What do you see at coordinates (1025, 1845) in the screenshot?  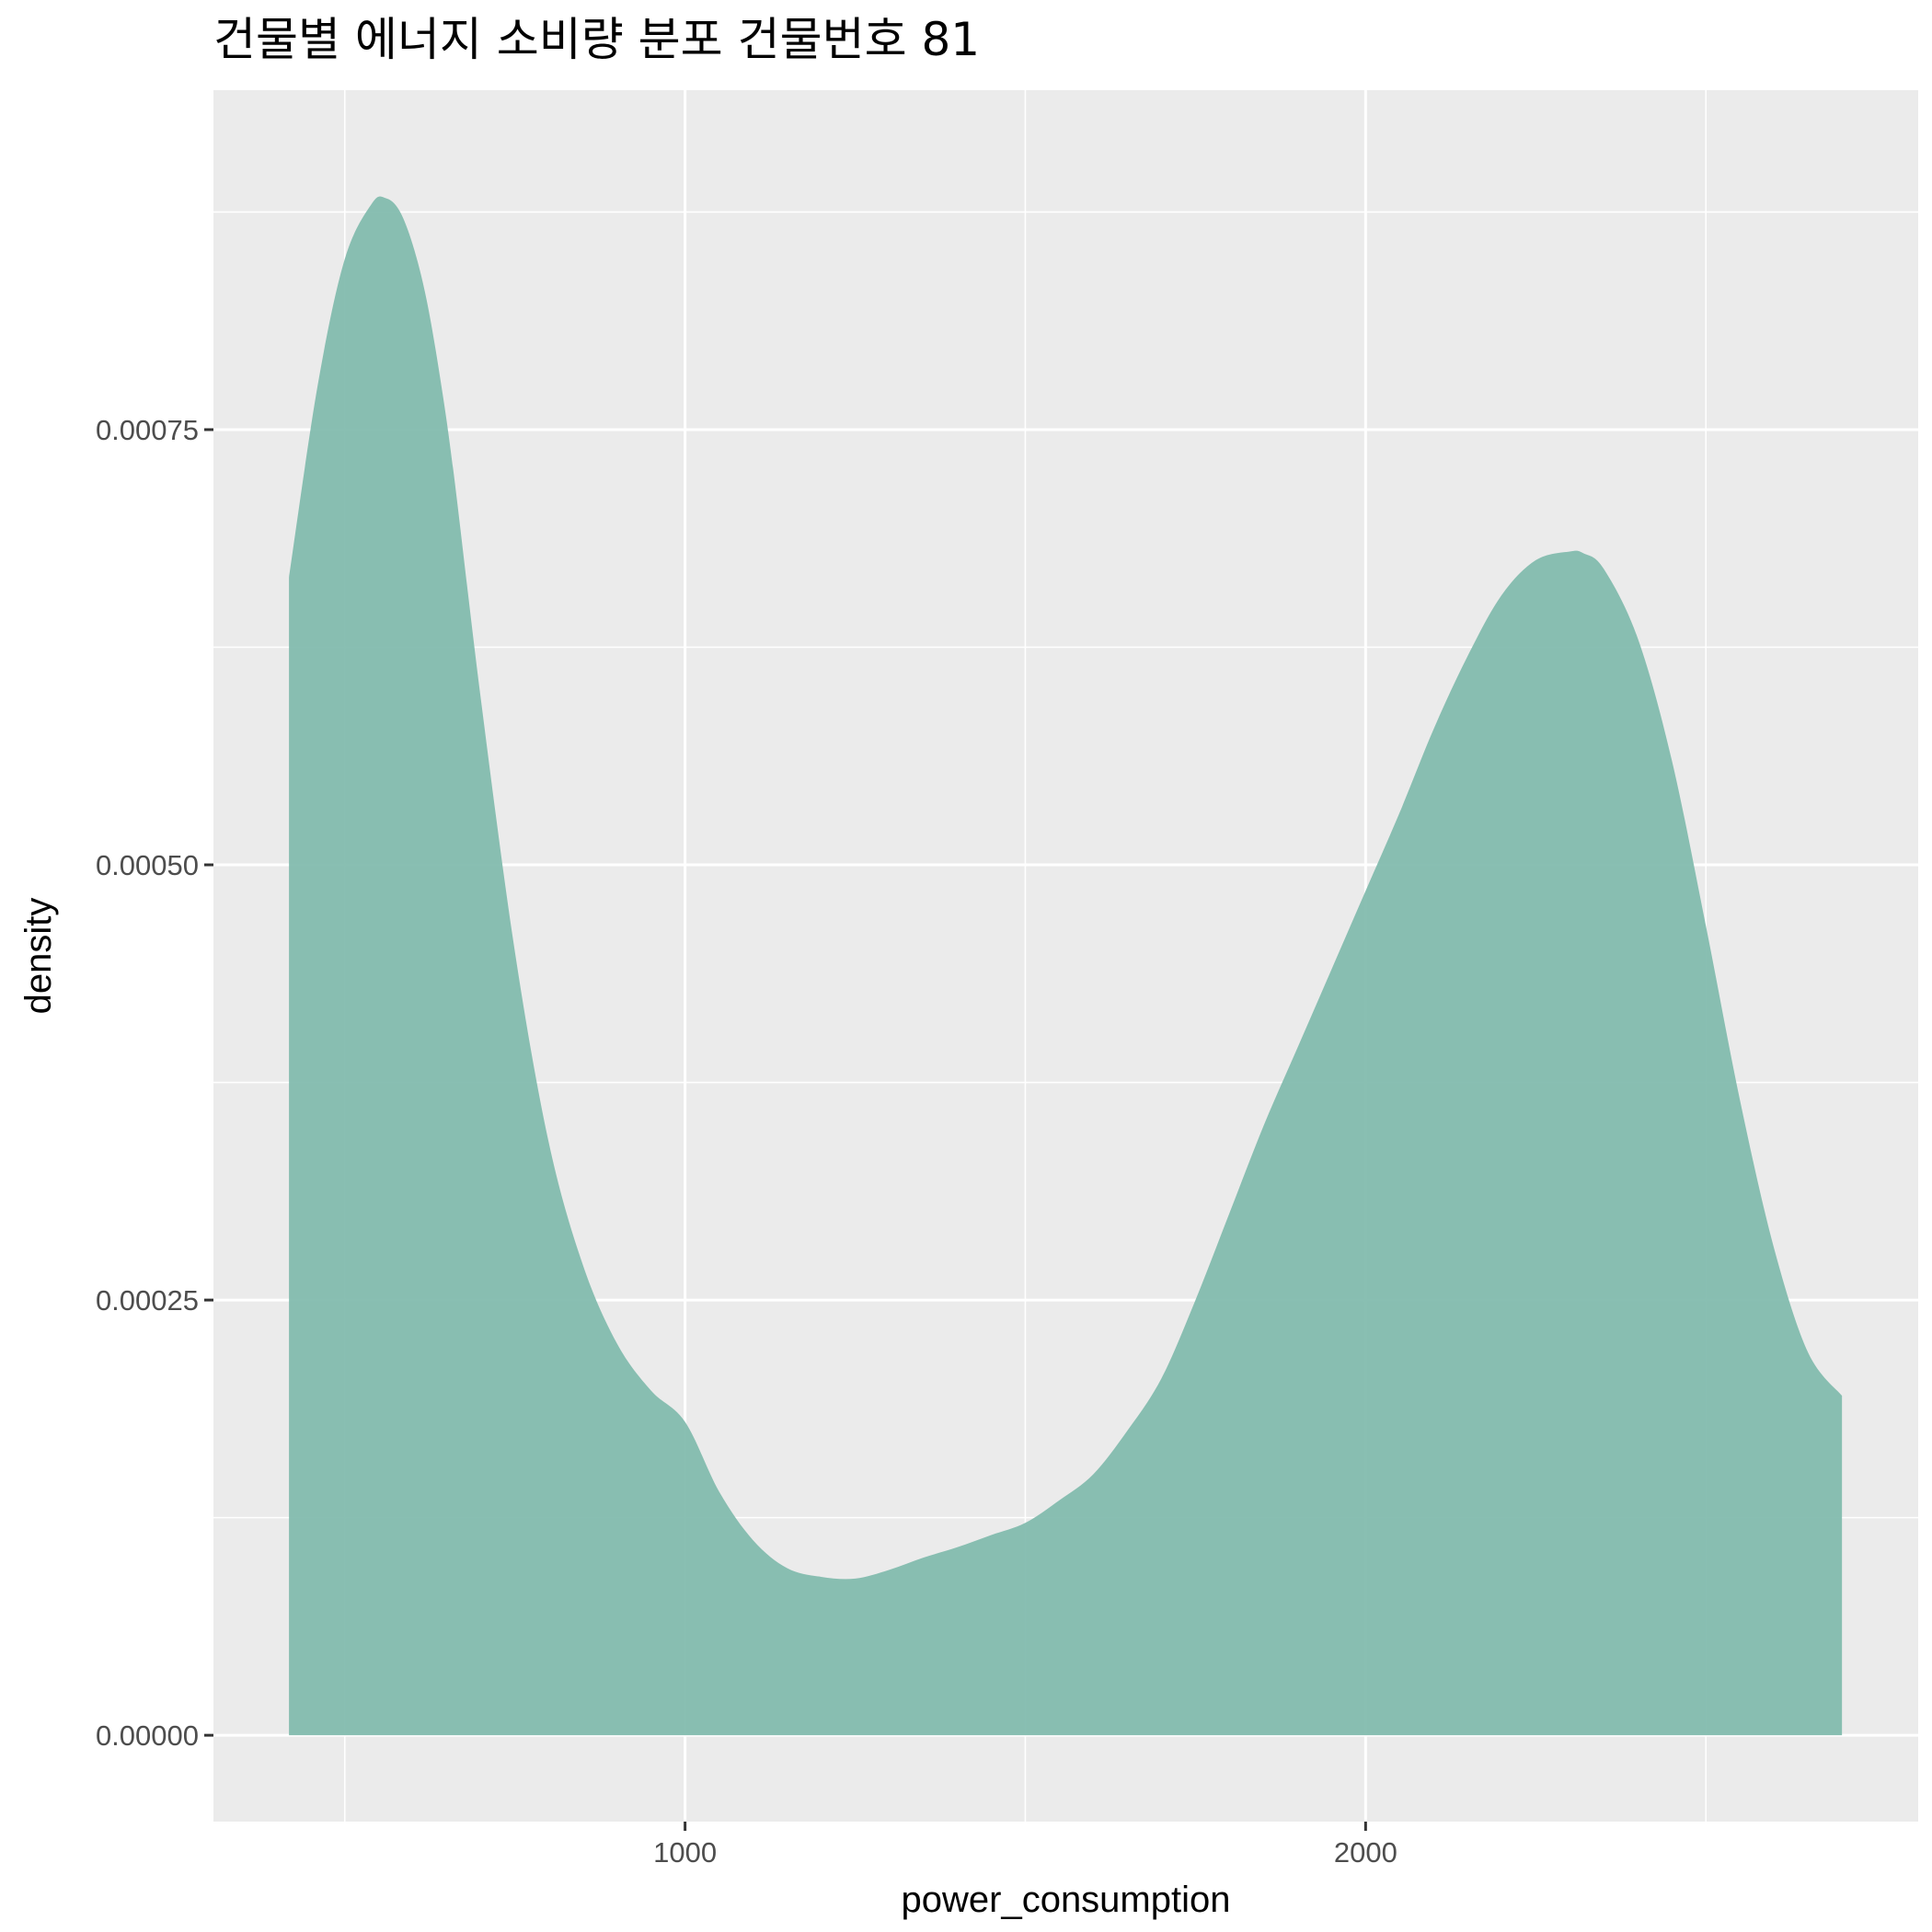 I see `x-axis: 1000 2000` at bounding box center [1025, 1845].